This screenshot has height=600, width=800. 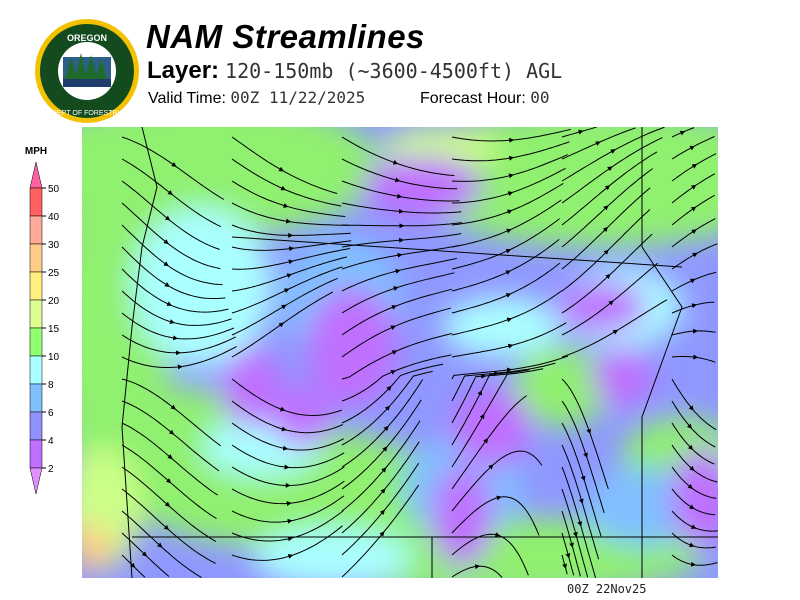 I want to click on forecast-hour-label: Forecast Hour:, so click(x=473, y=98).